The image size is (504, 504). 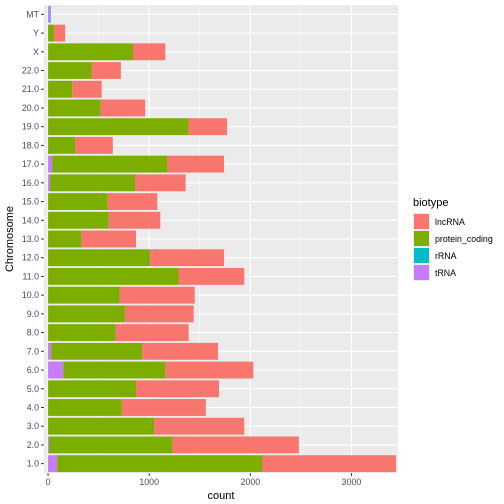 What do you see at coordinates (30, 202) in the screenshot?
I see `y-tick-label: 15.0` at bounding box center [30, 202].